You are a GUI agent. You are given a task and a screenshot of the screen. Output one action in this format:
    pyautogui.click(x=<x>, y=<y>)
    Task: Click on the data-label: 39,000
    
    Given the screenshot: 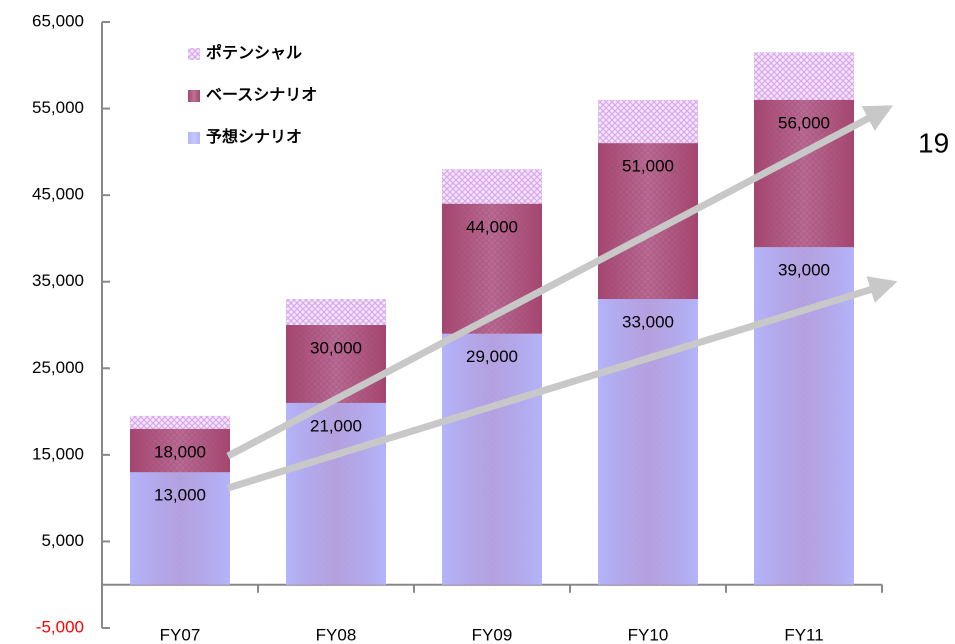 What is the action you would take?
    pyautogui.click(x=804, y=270)
    